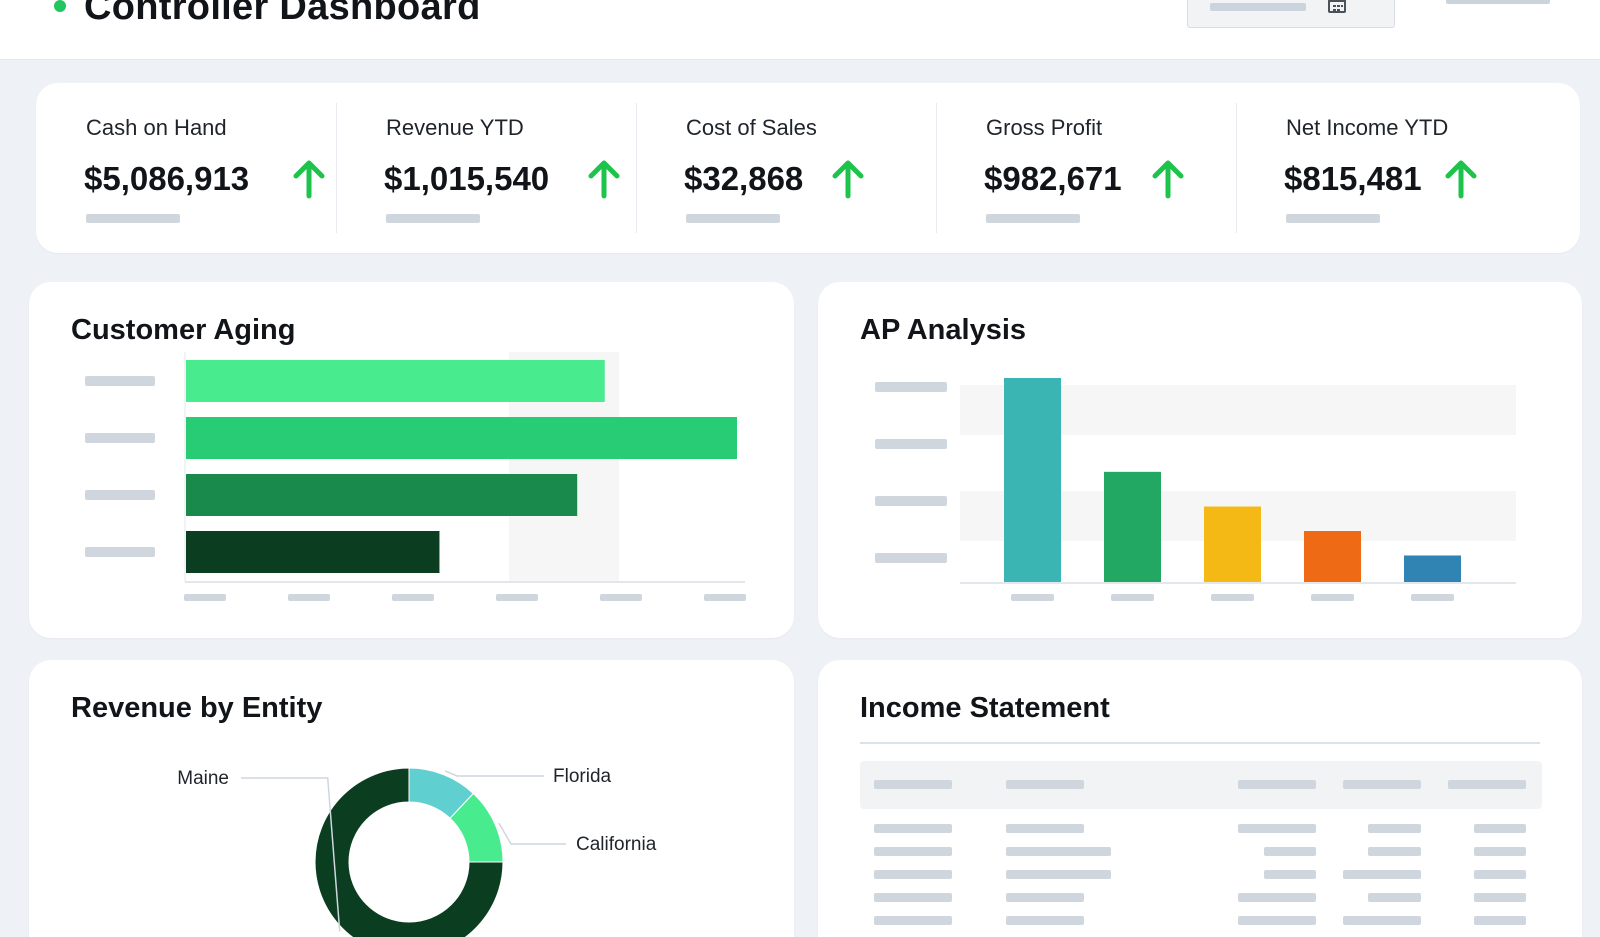 This screenshot has height=937, width=1600. Describe the element at coordinates (582, 776) in the screenshot. I see `slice-label: Florida` at that location.